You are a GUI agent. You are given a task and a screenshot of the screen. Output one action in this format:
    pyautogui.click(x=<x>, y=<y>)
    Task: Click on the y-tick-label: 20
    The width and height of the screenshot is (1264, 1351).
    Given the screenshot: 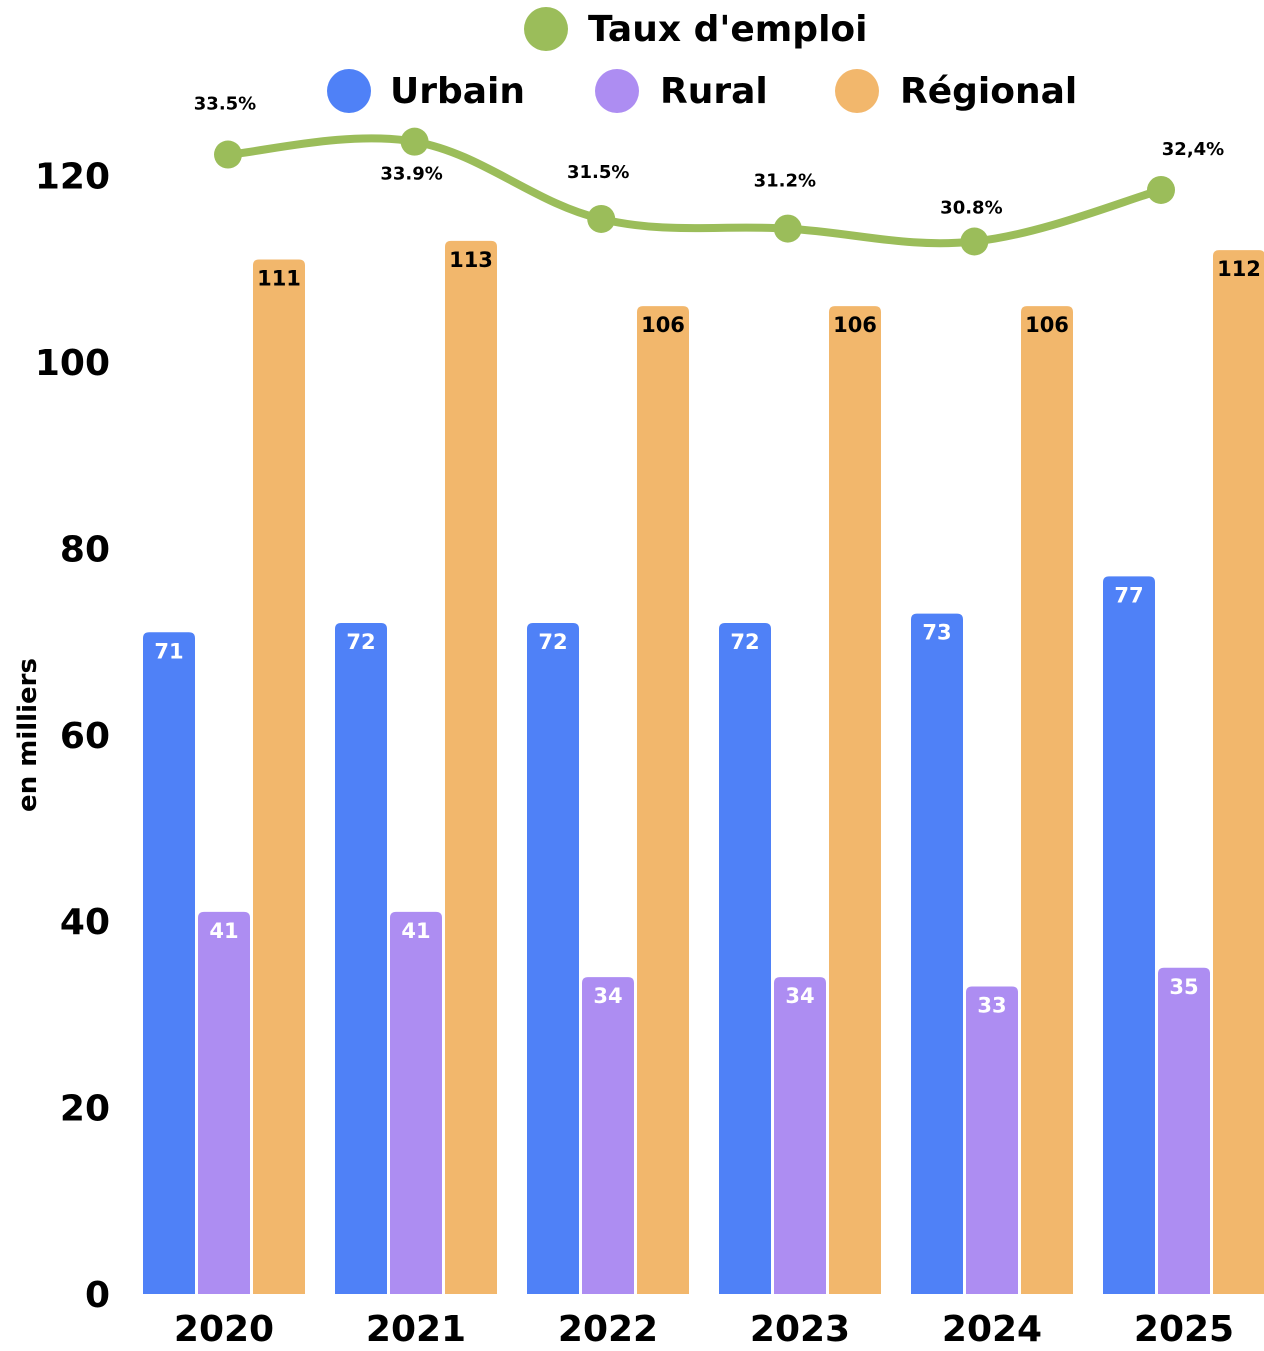 What is the action you would take?
    pyautogui.click(x=85, y=1109)
    